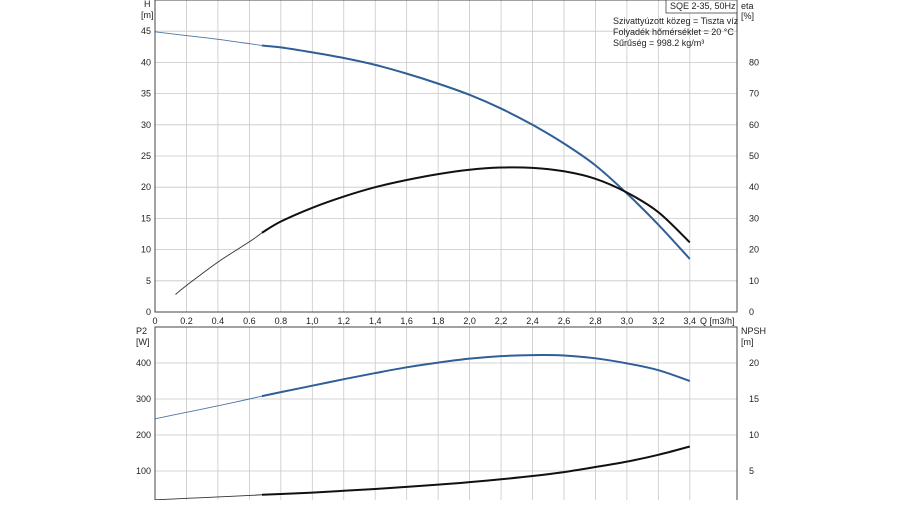 This screenshot has height=505, width=900. Describe the element at coordinates (754, 363) in the screenshot. I see `npsh-tick-label: 20` at that location.